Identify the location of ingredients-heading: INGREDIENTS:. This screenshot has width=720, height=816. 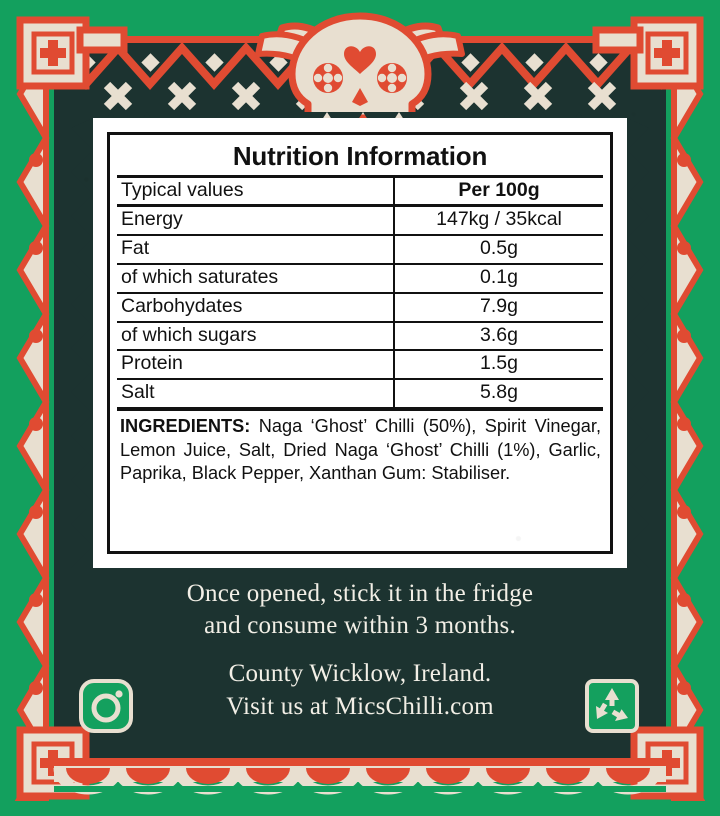
(185, 425).